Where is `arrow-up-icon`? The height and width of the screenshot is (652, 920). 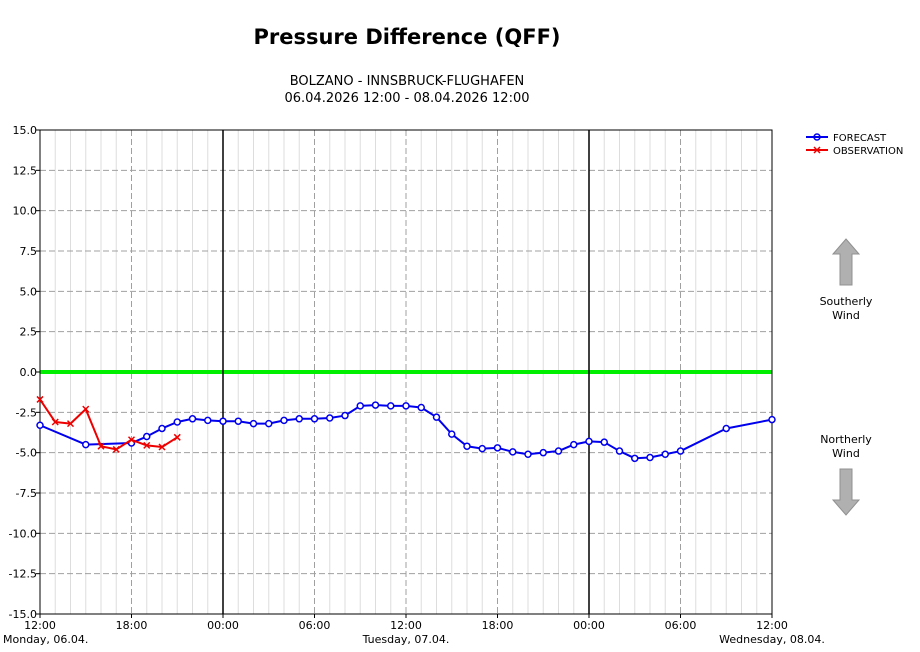
arrow-up-icon is located at coordinates (846, 262).